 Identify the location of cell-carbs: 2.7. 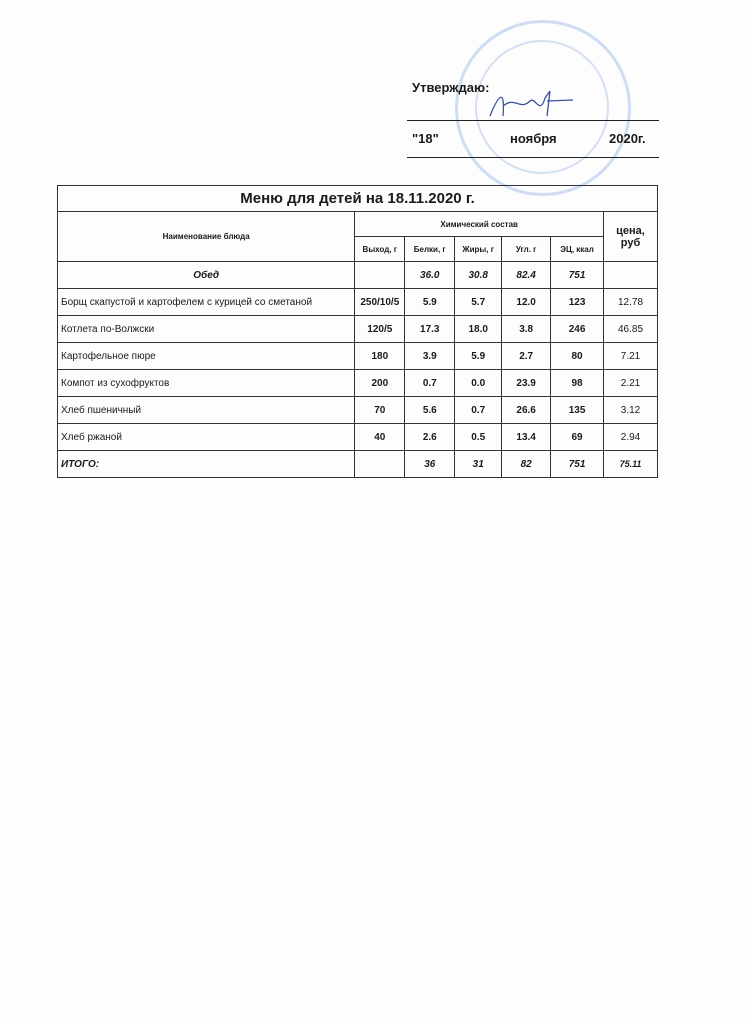
(526, 356).